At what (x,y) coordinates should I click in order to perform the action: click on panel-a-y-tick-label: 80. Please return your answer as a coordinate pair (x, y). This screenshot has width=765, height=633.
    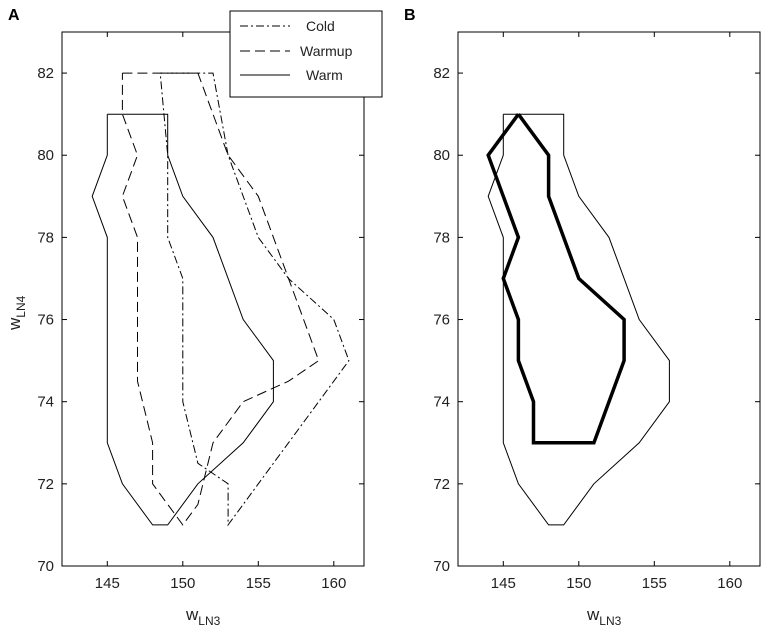
    Looking at the image, I should click on (45, 155).